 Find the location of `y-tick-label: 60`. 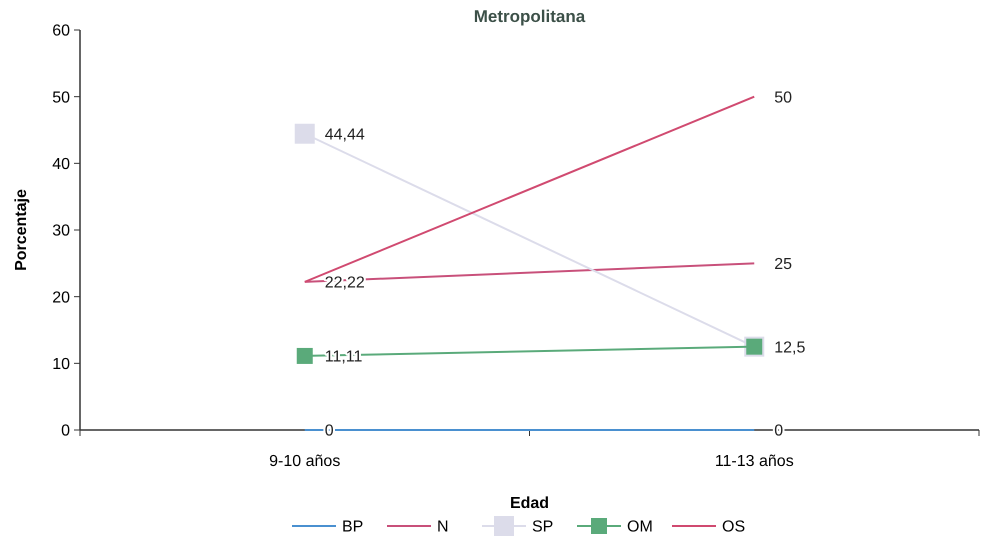

y-tick-label: 60 is located at coordinates (61, 31).